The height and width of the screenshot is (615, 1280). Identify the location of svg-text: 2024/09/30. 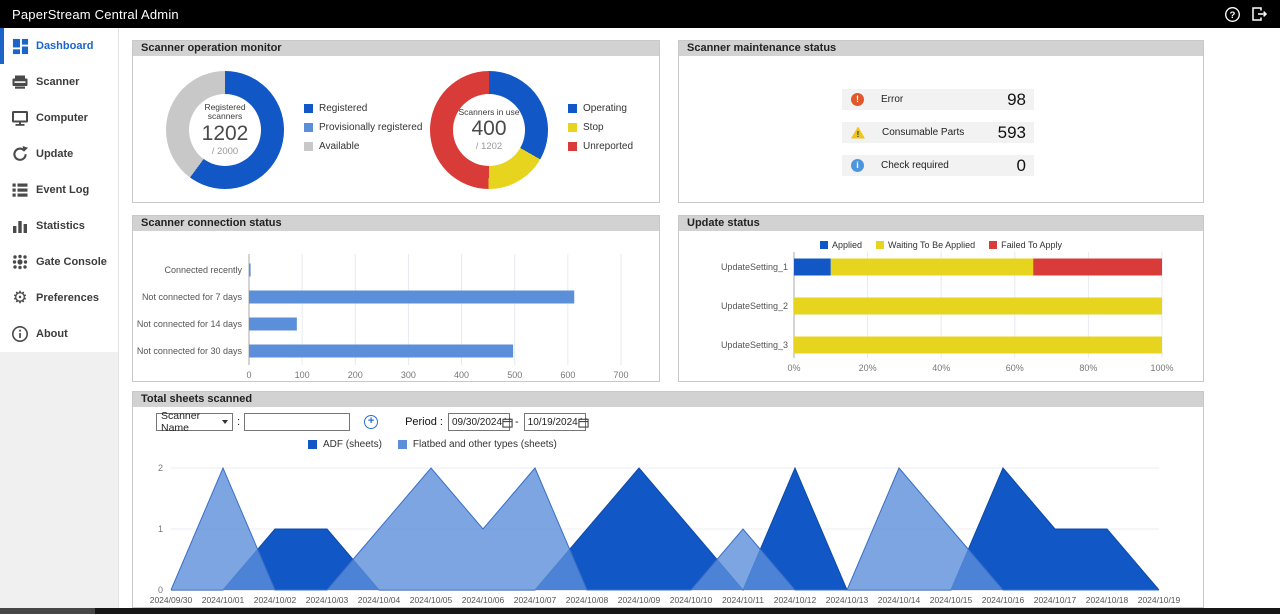
(171, 600).